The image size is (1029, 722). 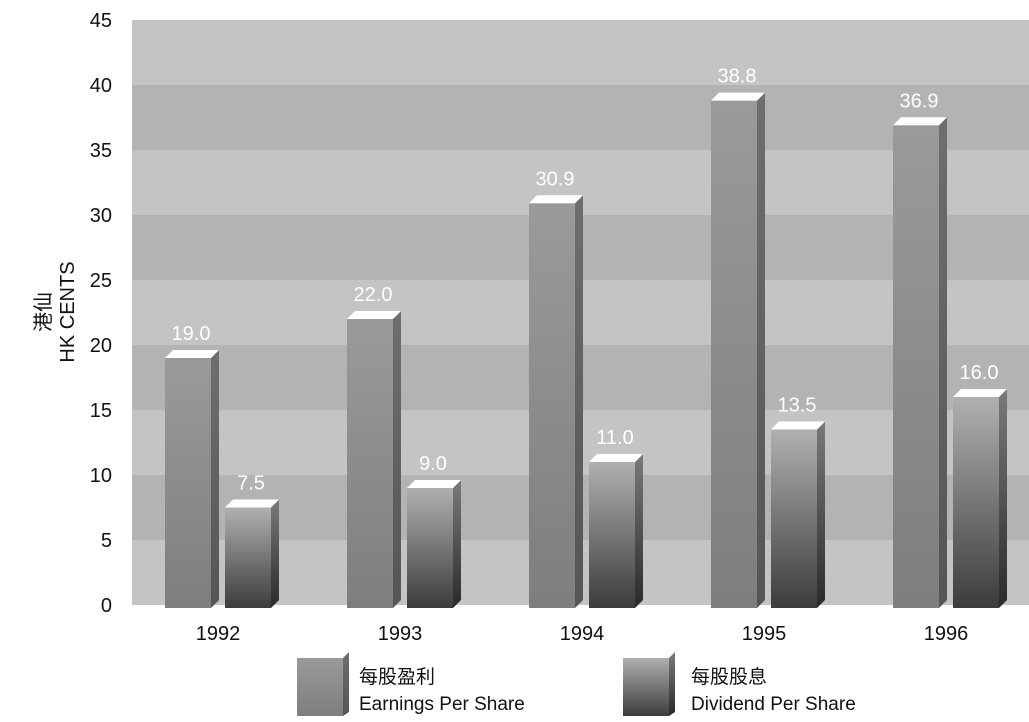 What do you see at coordinates (191, 334) in the screenshot?
I see `data-label: 19.0` at bounding box center [191, 334].